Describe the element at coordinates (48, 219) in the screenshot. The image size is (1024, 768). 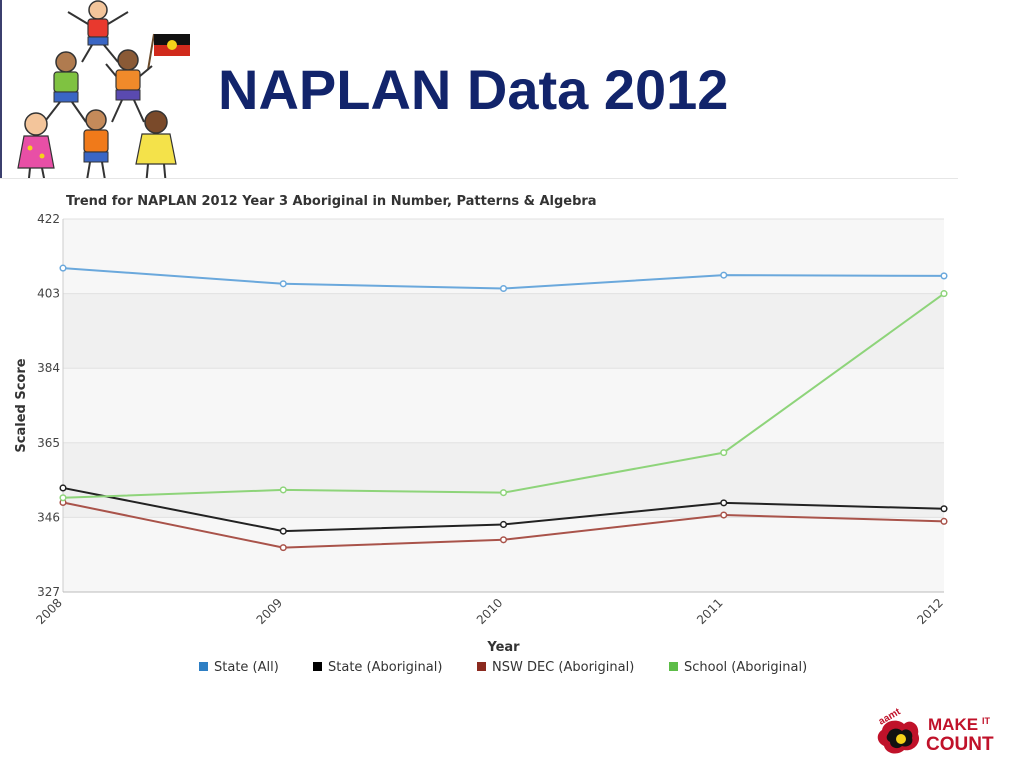
I see `y-tick-label: 422` at that location.